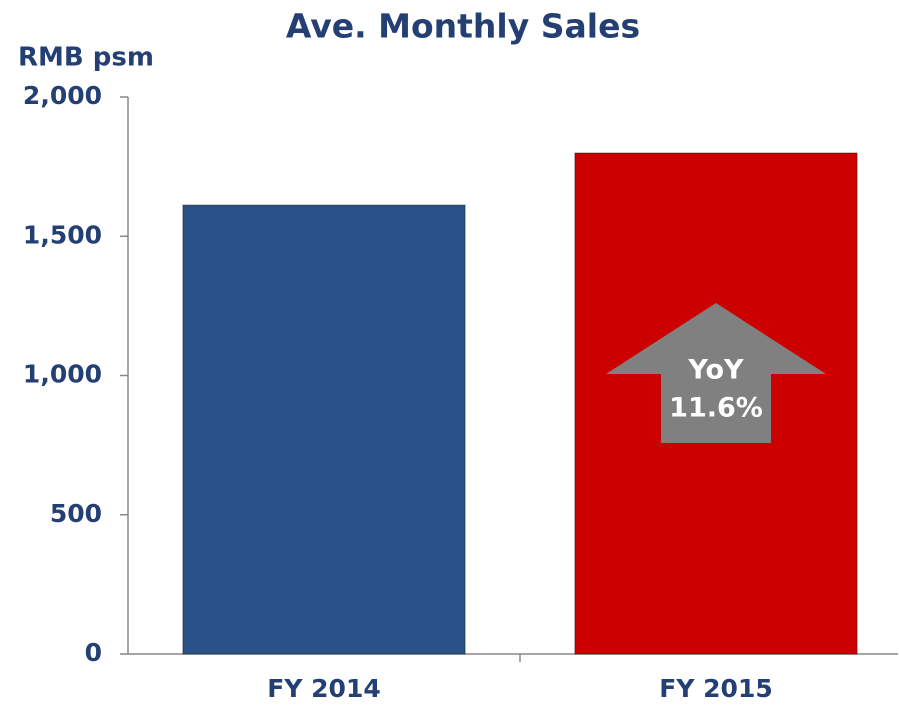 The height and width of the screenshot is (710, 899). Describe the element at coordinates (76, 513) in the screenshot. I see `y-tick-label: 500` at that location.